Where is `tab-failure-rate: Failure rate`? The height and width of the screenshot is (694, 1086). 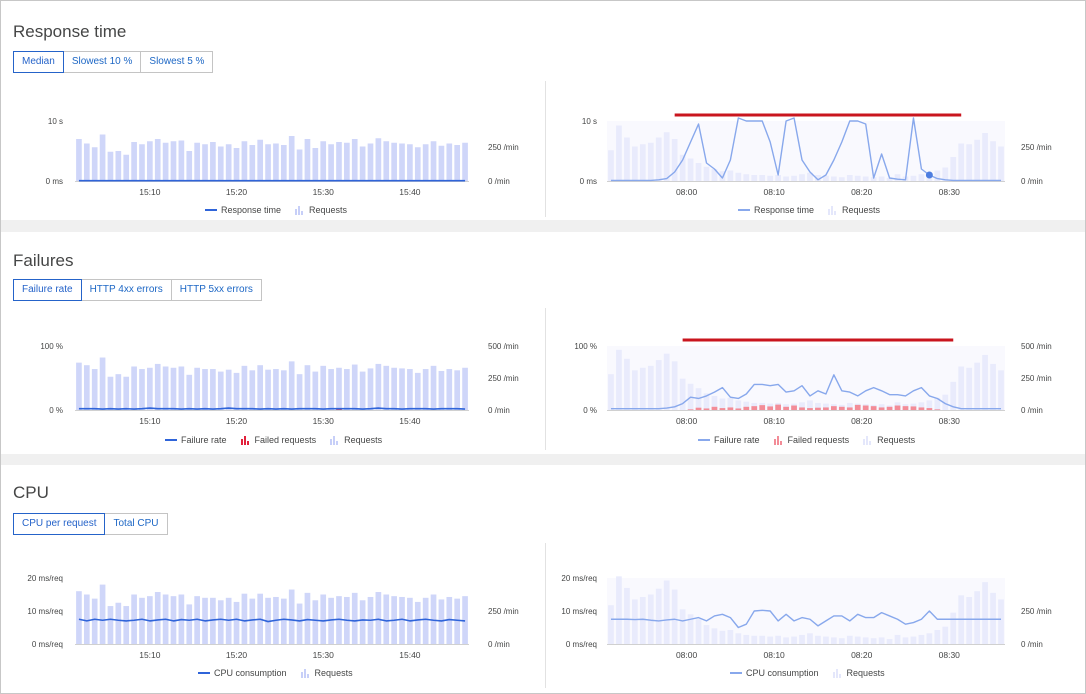
tab-failure-rate: Failure rate is located at coordinates (47, 290).